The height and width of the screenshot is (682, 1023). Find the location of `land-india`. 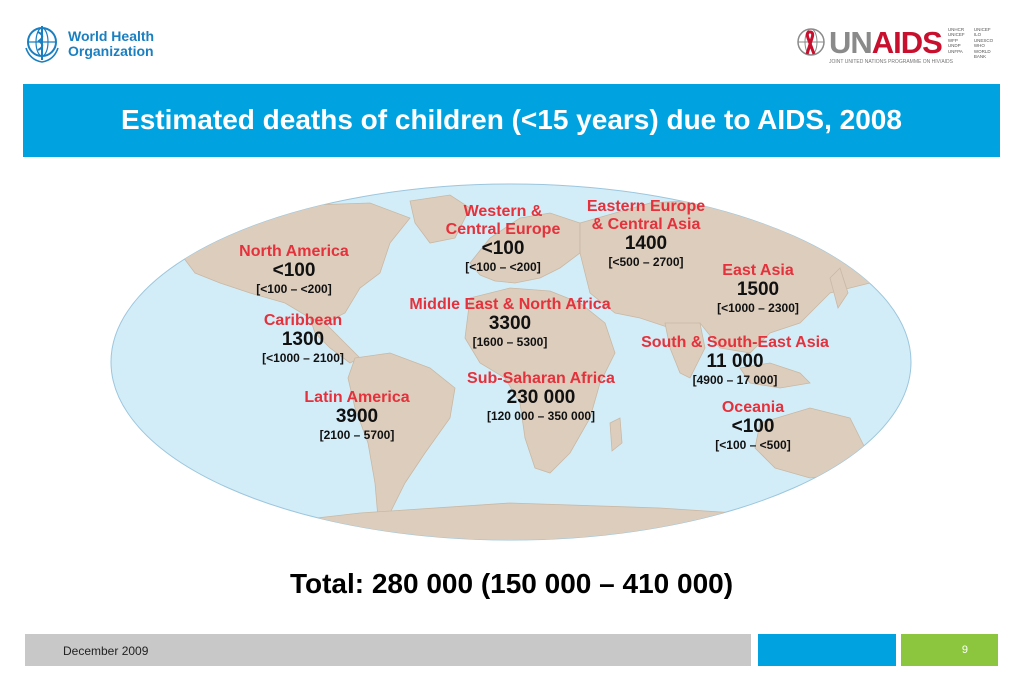

land-india is located at coordinates (685, 350).